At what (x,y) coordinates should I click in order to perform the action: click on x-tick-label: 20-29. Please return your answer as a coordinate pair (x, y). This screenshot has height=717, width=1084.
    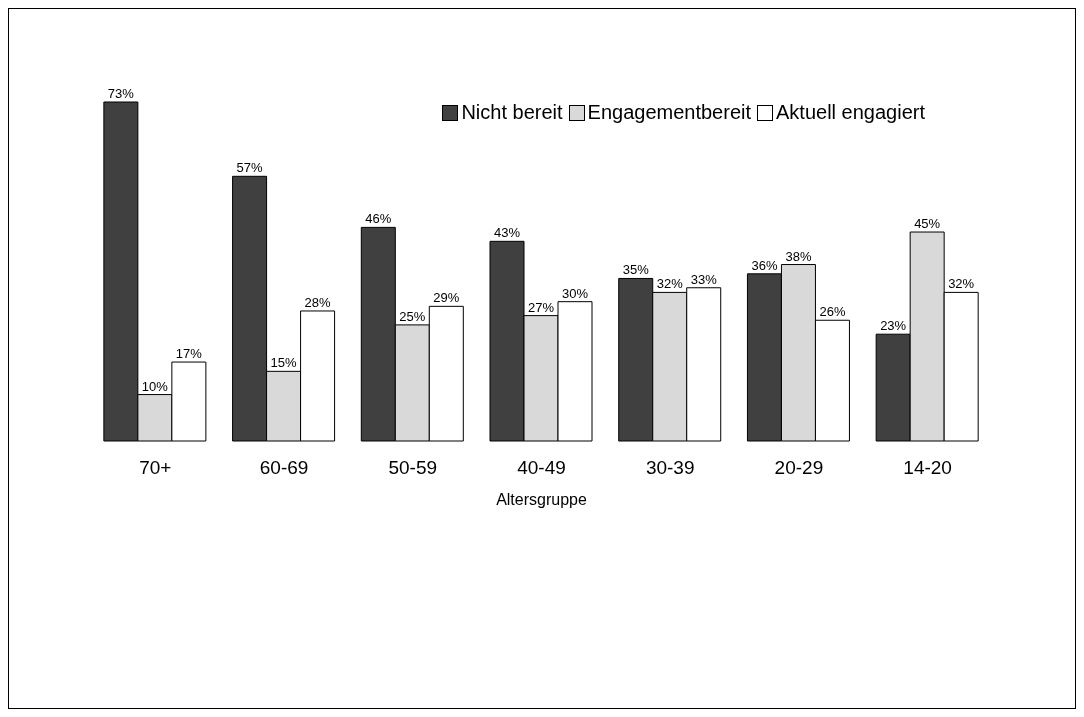
    Looking at the image, I should click on (799, 468).